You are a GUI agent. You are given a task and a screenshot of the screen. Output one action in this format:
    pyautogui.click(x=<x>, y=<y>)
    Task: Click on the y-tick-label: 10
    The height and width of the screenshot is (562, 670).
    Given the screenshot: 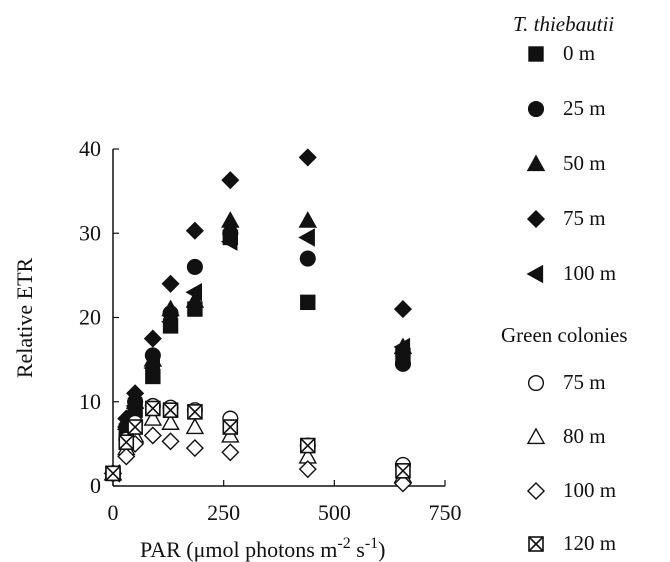 What is the action you would take?
    pyautogui.click(x=90, y=401)
    